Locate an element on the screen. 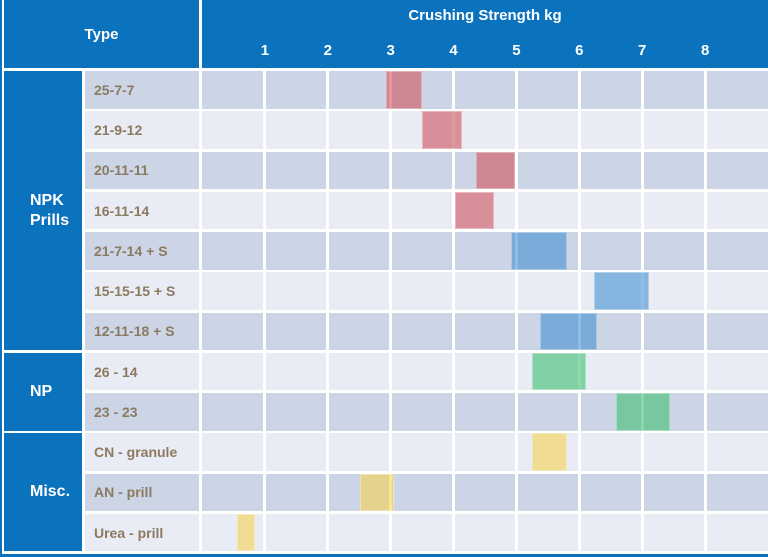 The width and height of the screenshot is (768, 557). group-label: NP is located at coordinates (41, 391).